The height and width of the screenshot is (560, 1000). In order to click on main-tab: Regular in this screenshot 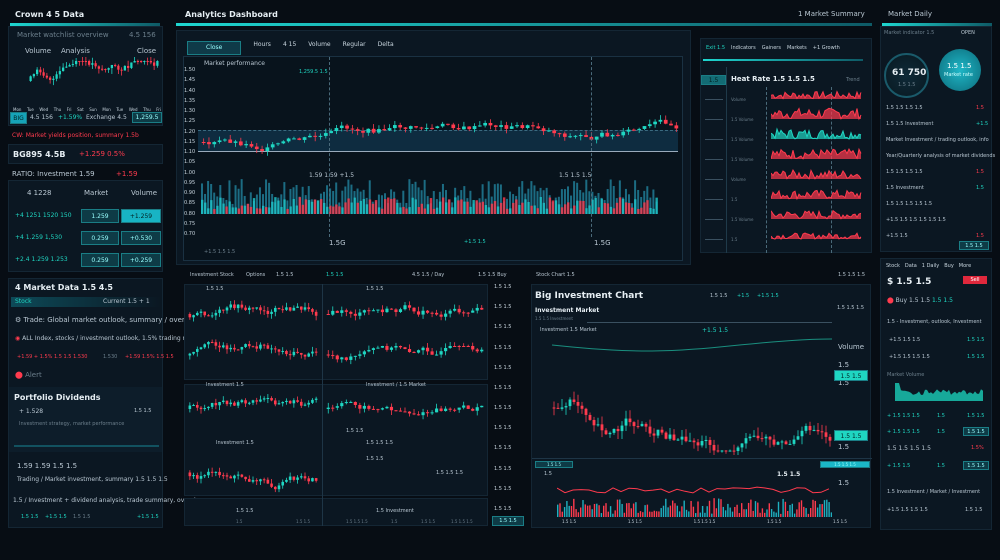, I will do `click(354, 44)`.